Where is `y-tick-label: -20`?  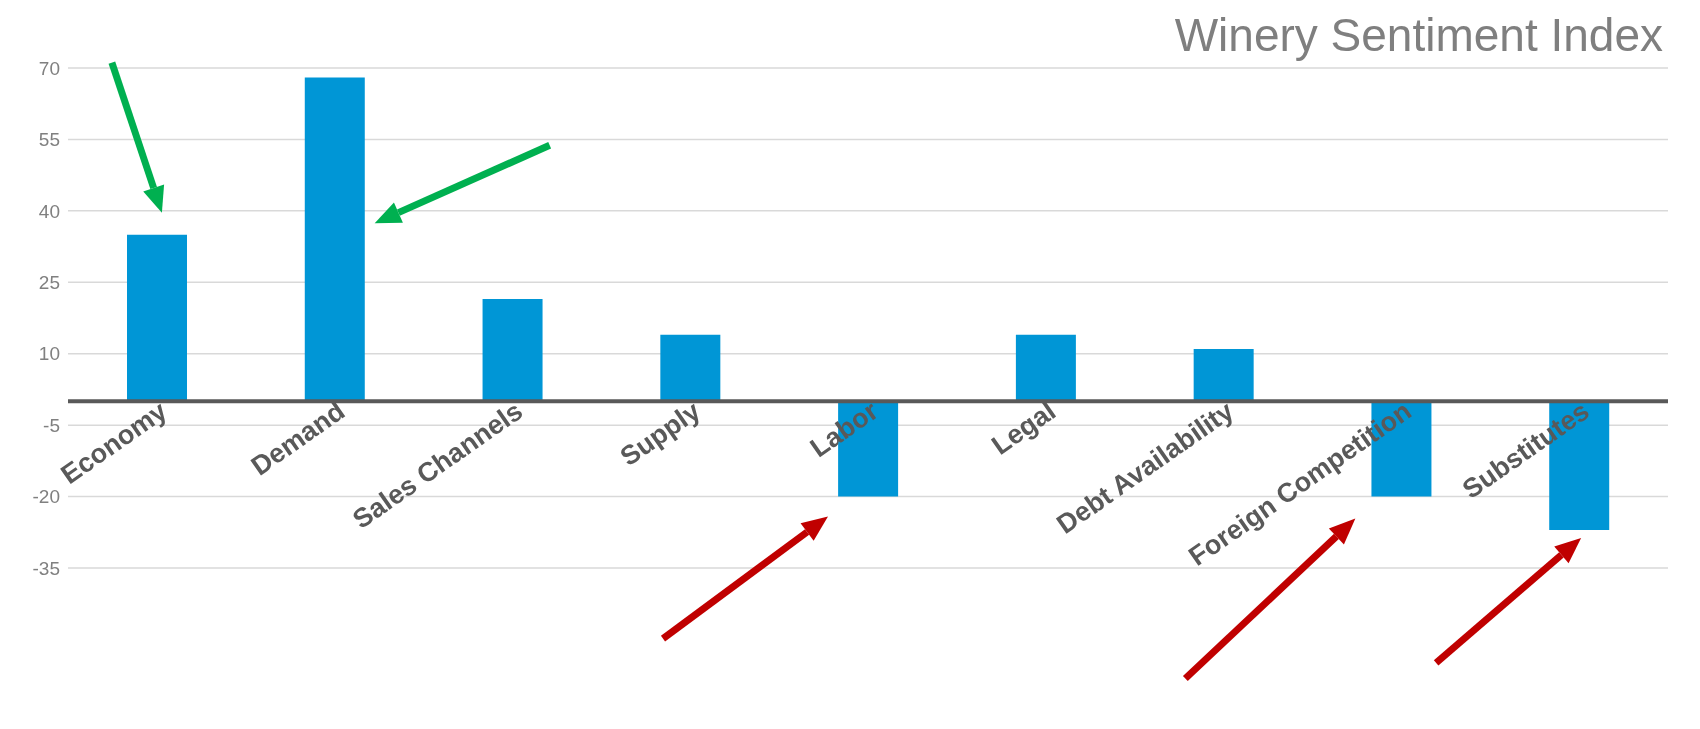 y-tick-label: -20 is located at coordinates (46, 497).